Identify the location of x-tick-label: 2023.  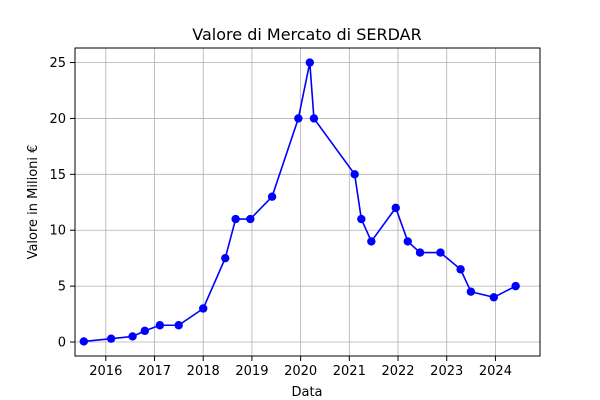
(446, 371).